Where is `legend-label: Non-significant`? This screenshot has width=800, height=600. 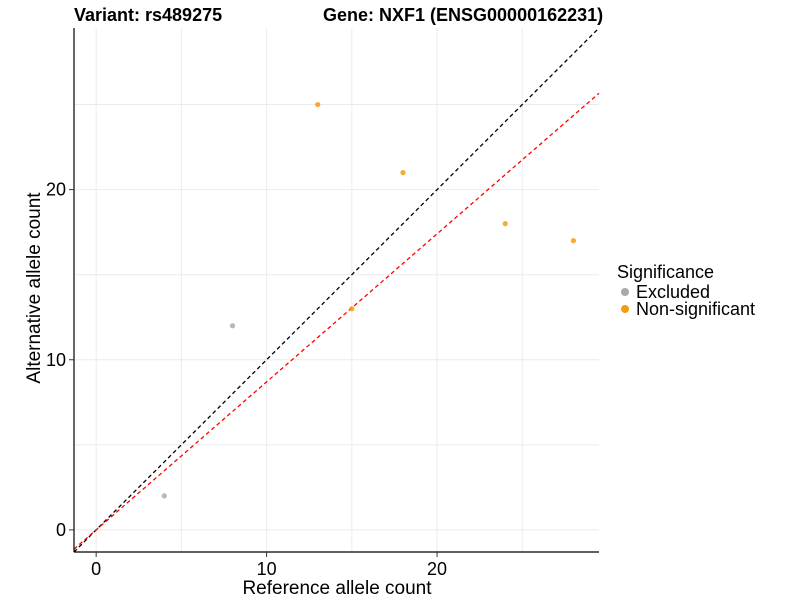 legend-label: Non-significant is located at coordinates (695, 309).